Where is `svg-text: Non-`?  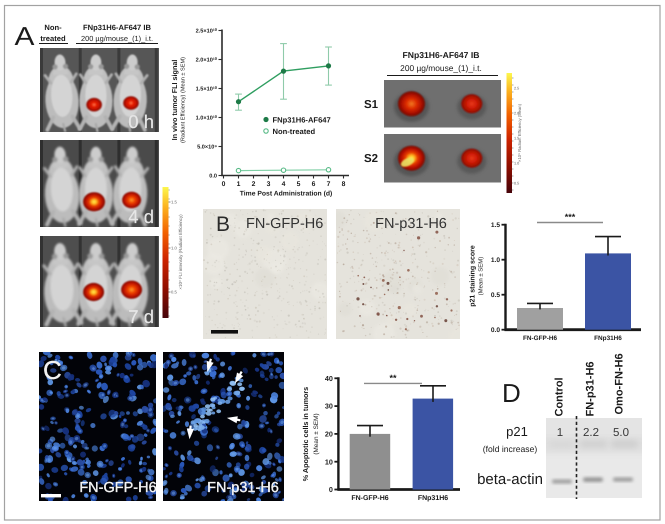 svg-text: Non- is located at coordinates (53, 27).